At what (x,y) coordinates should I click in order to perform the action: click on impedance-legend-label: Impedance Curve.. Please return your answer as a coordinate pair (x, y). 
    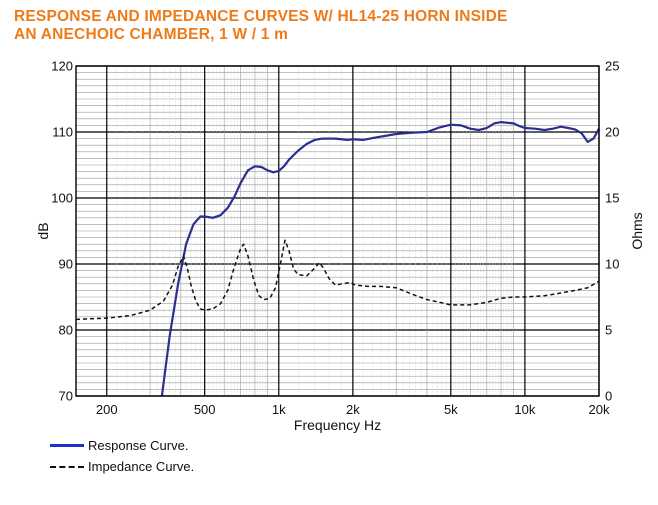
    Looking at the image, I should click on (141, 466).